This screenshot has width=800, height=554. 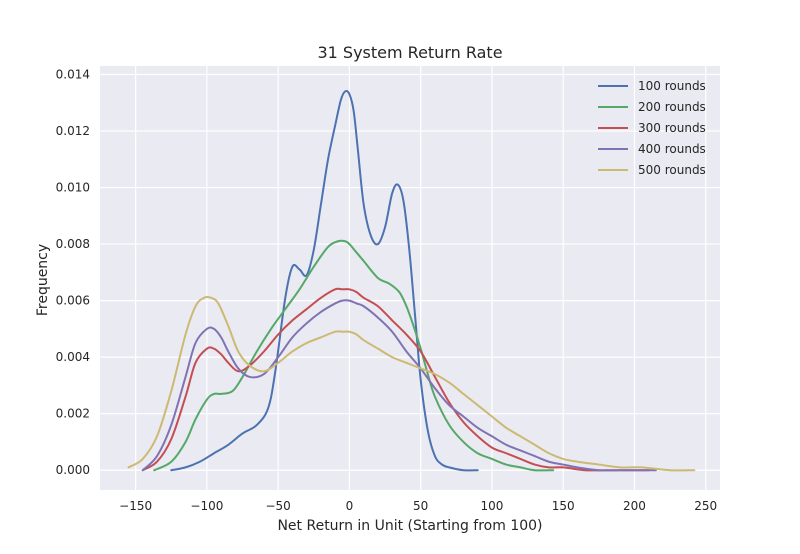 What do you see at coordinates (409, 526) in the screenshot?
I see `x-axis-label: Net Return in Unit (Starting from 100)` at bounding box center [409, 526].